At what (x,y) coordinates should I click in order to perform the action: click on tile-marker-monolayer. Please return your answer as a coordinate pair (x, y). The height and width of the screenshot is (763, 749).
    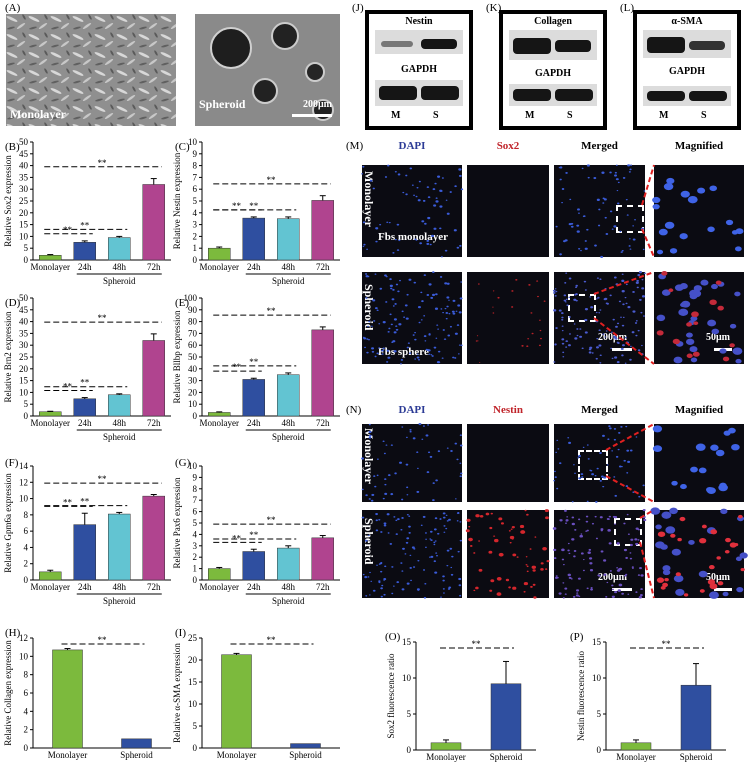
    Looking at the image, I should click on (508, 463).